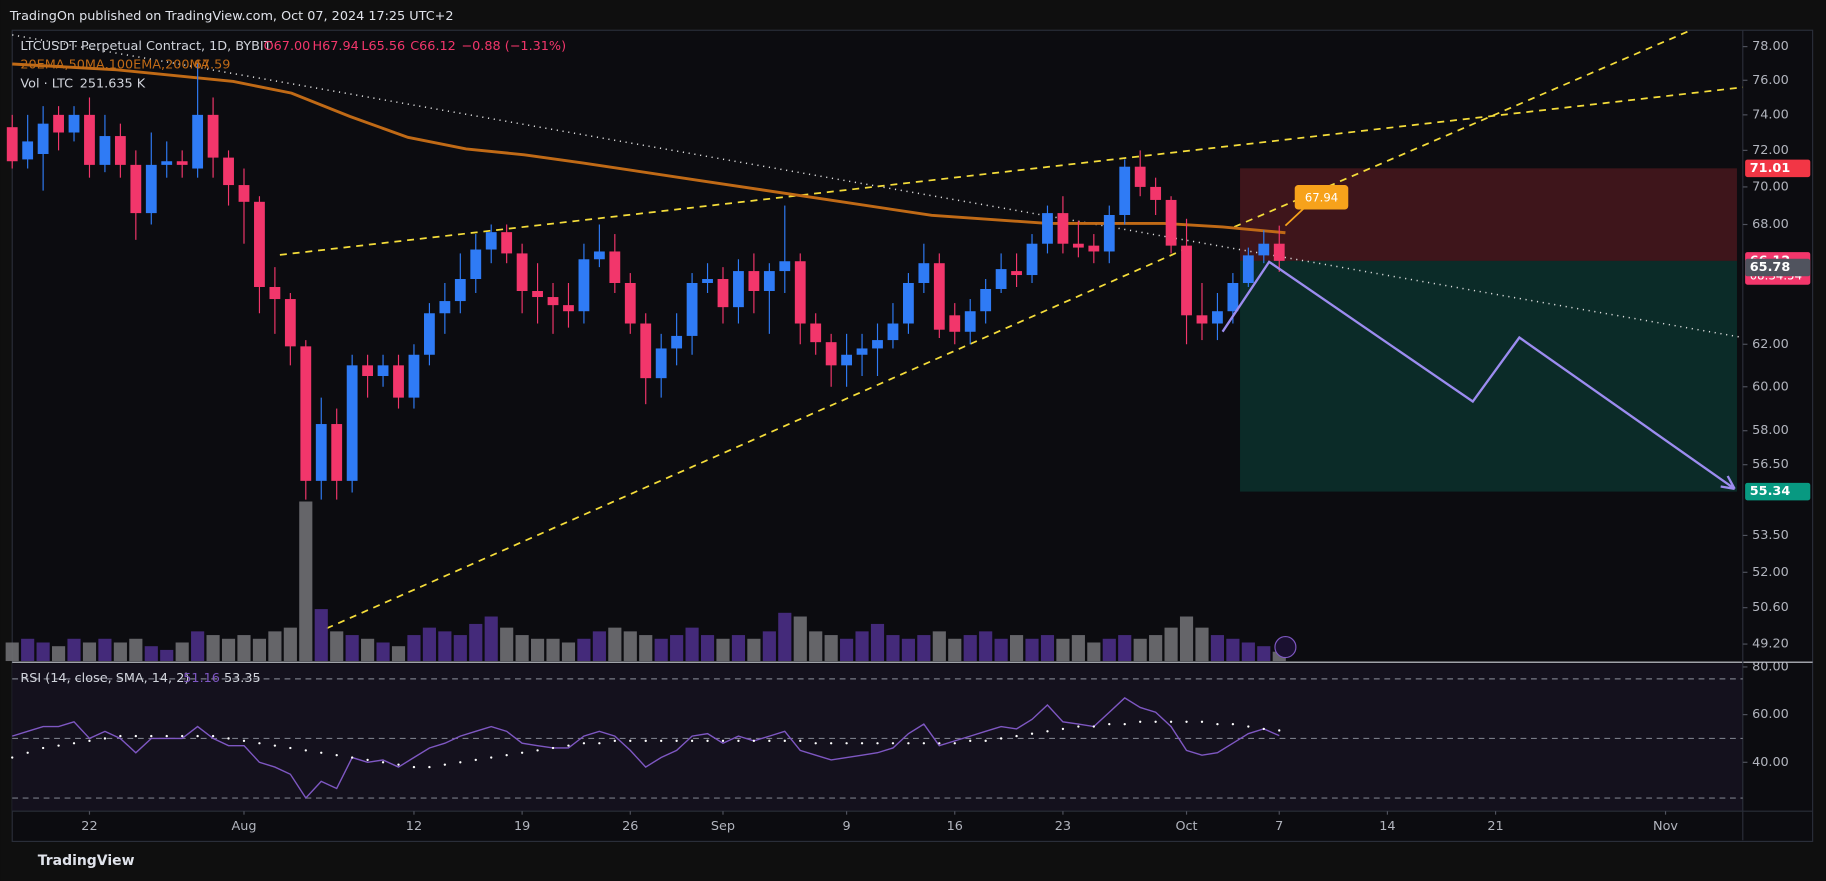 The width and height of the screenshot is (1826, 881). Describe the element at coordinates (1770, 430) in the screenshot. I see `y-tick-label: 58.00` at that location.